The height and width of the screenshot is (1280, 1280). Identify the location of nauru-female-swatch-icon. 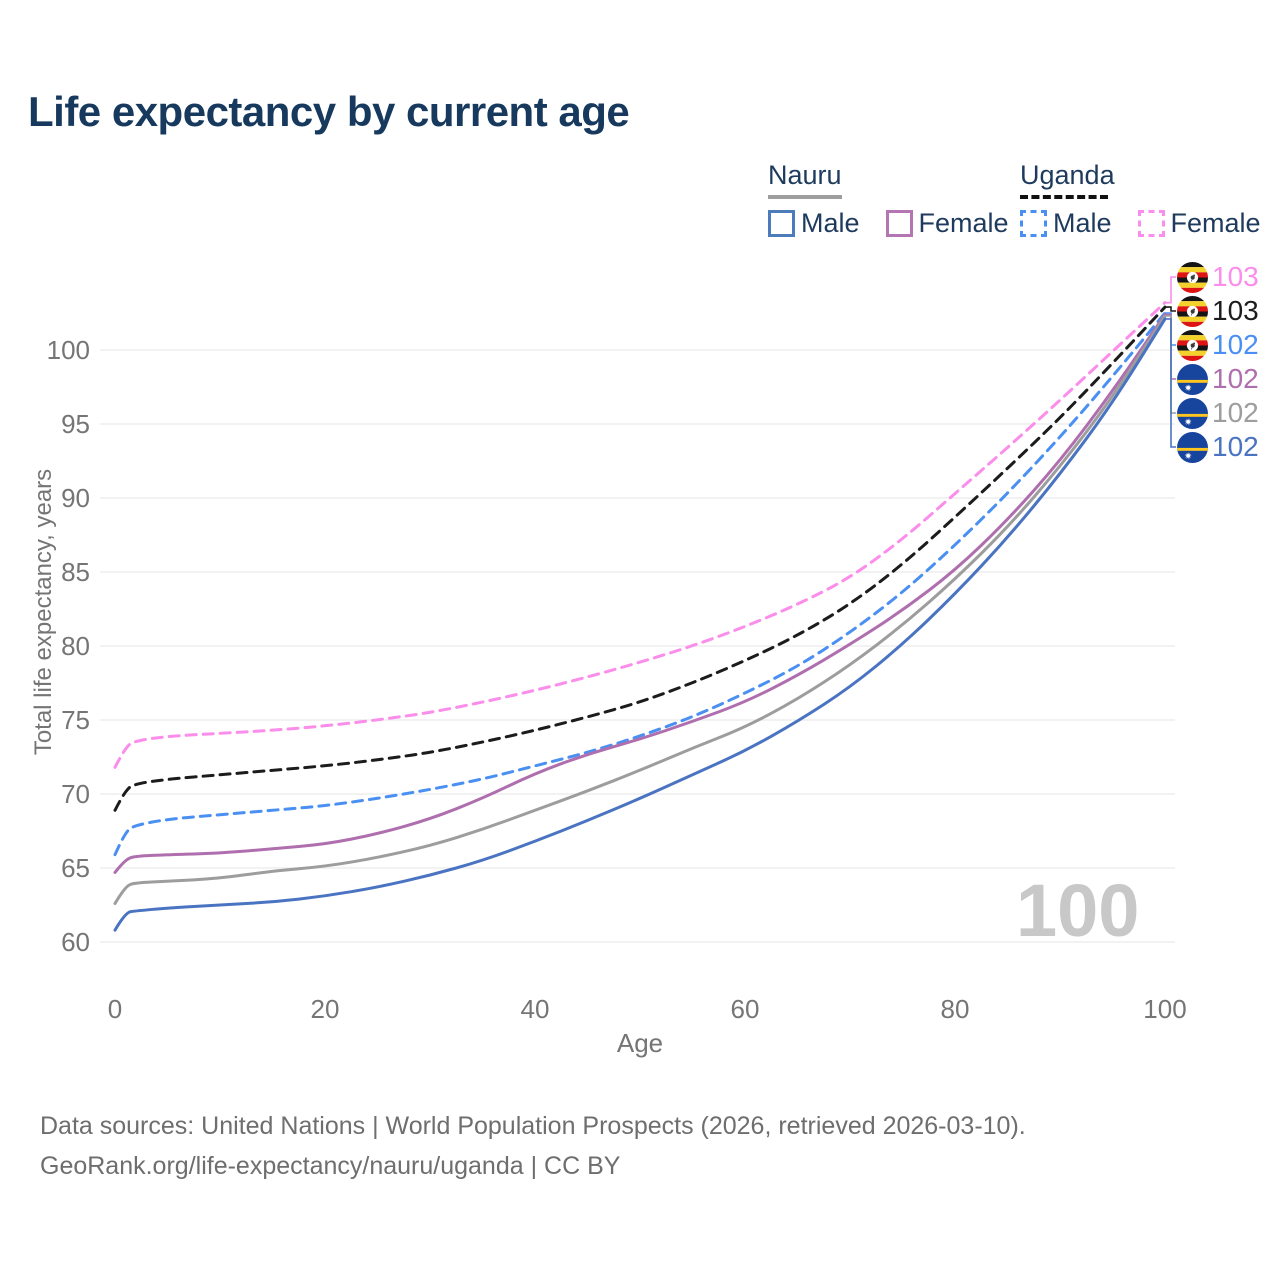
(899, 223).